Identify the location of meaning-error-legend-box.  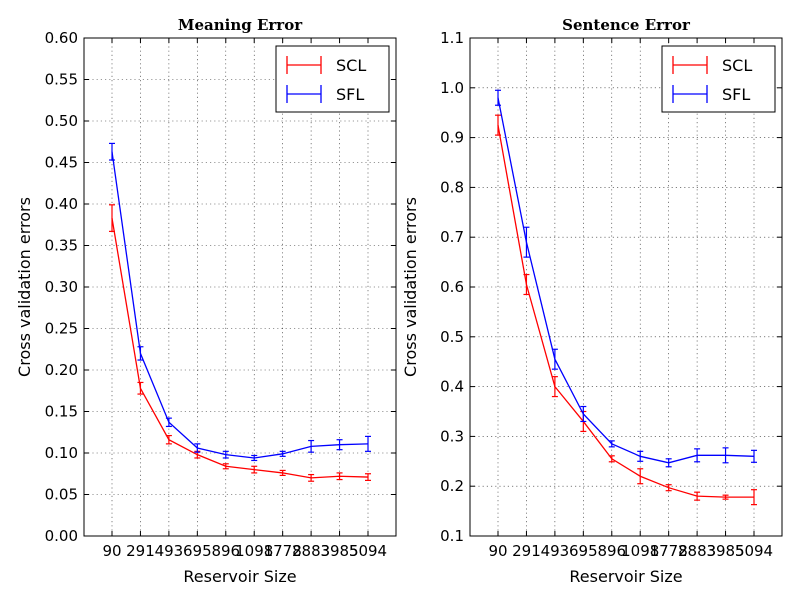
(332, 79).